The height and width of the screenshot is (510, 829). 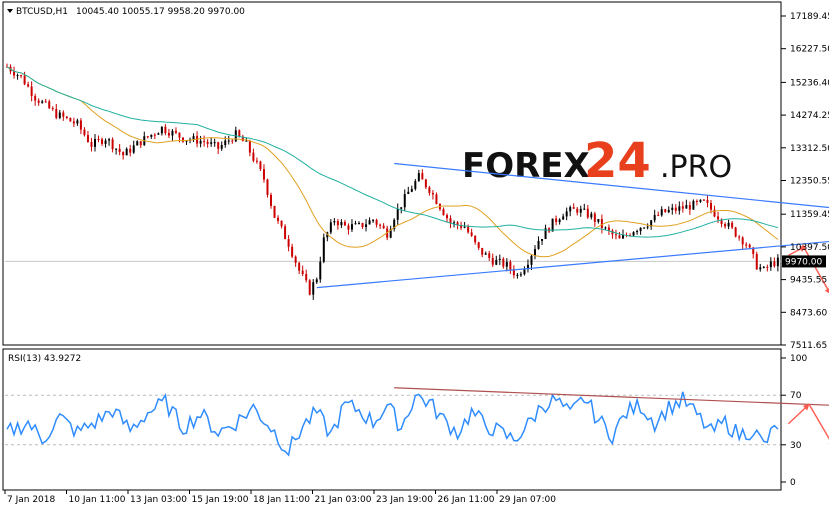 I want to click on rsi-axis: 100 70 30 0, so click(x=794, y=421).